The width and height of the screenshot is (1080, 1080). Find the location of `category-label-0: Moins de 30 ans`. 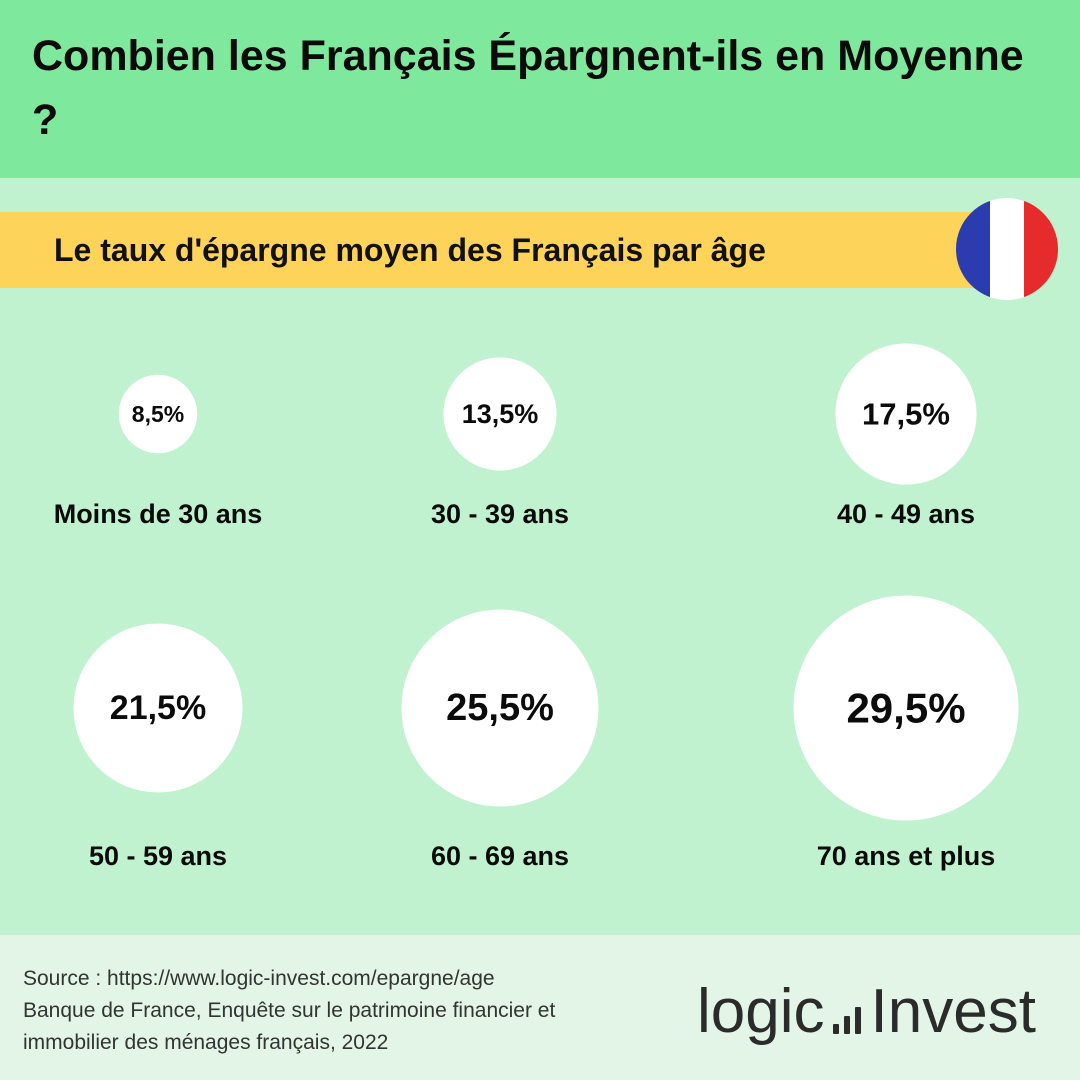

category-label-0: Moins de 30 ans is located at coordinates (158, 514).